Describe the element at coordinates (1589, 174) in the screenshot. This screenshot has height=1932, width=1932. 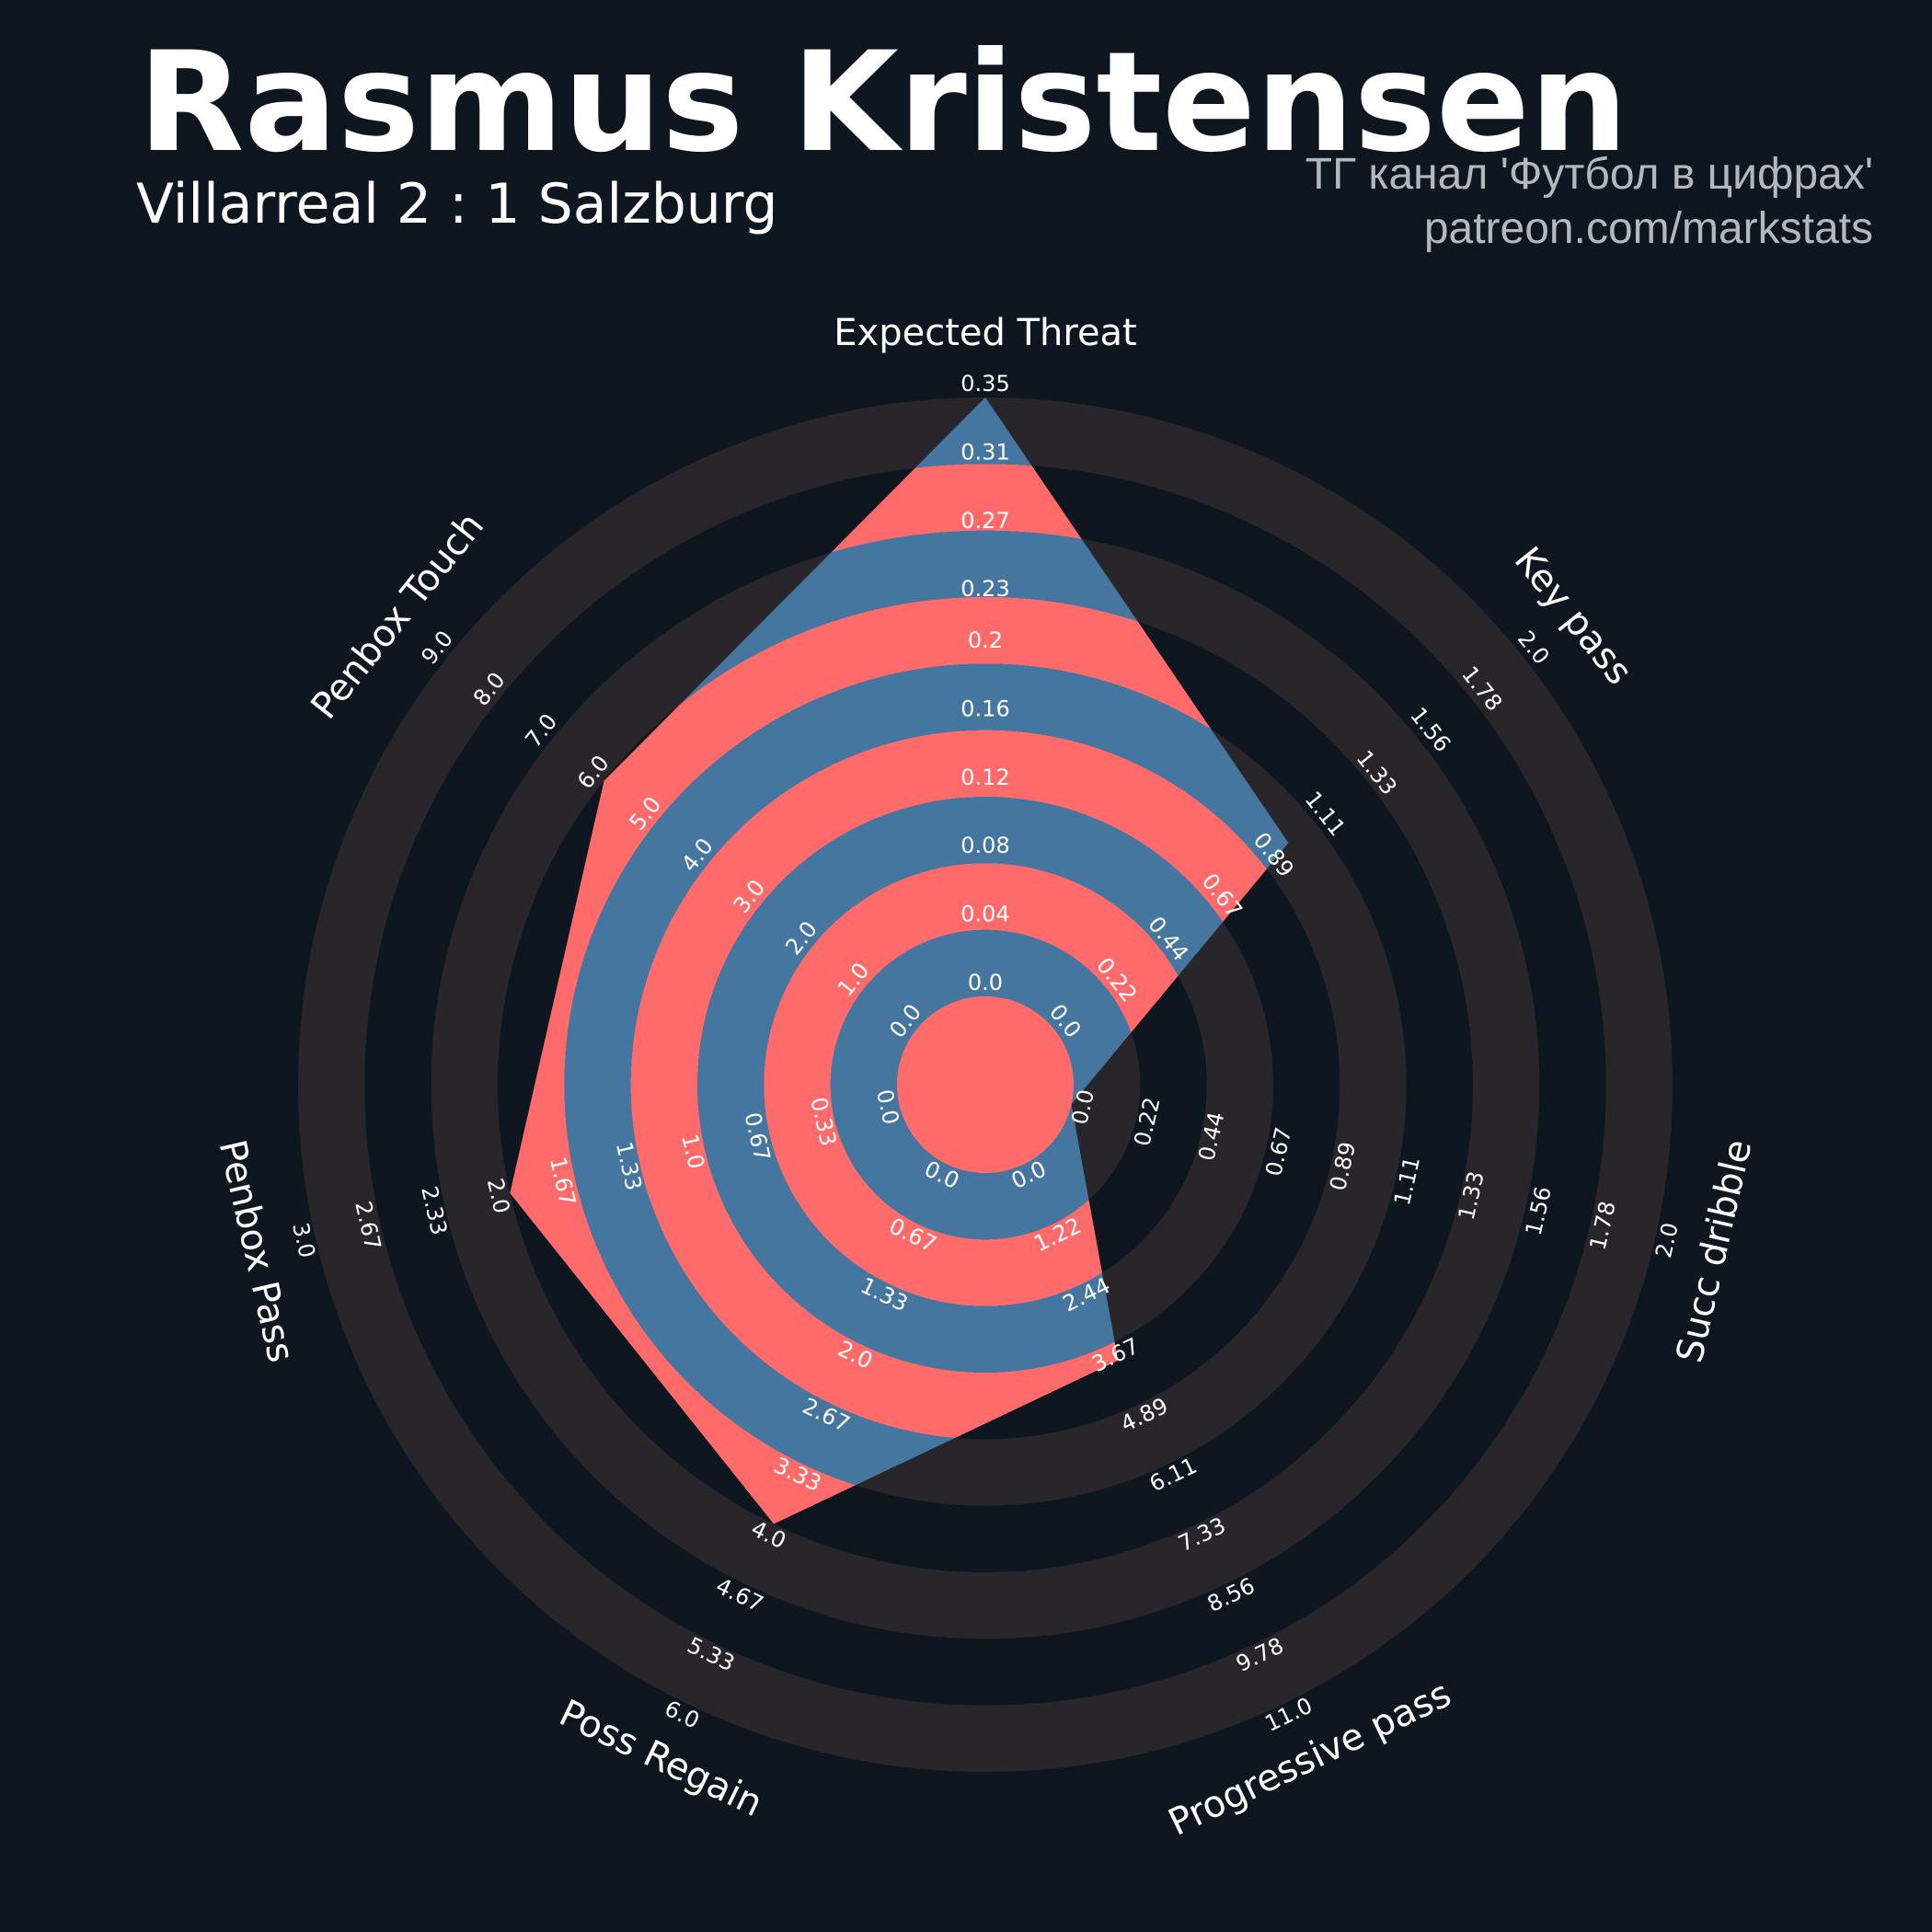
I see `credit: ТГ канал 'Футбол в цифрах'` at that location.